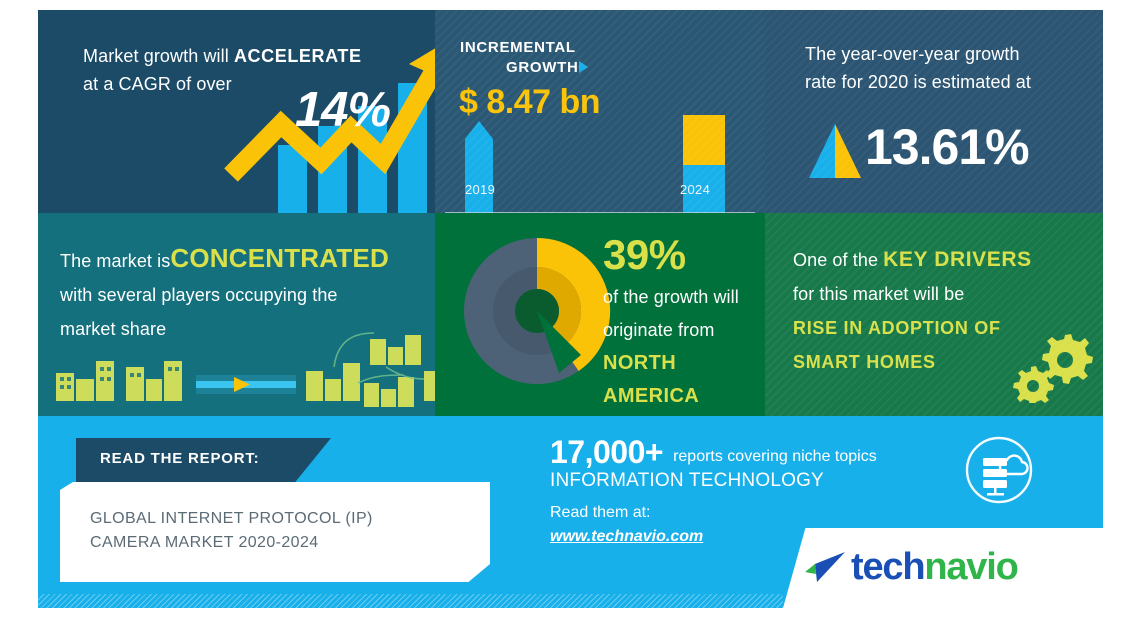 This screenshot has height=627, width=1140. I want to click on read-the-report-label: READ THE REPORT:, so click(180, 458).